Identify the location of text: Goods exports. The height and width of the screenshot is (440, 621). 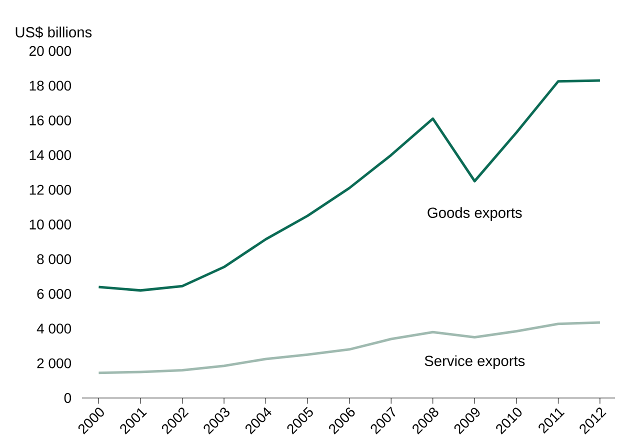
(475, 214).